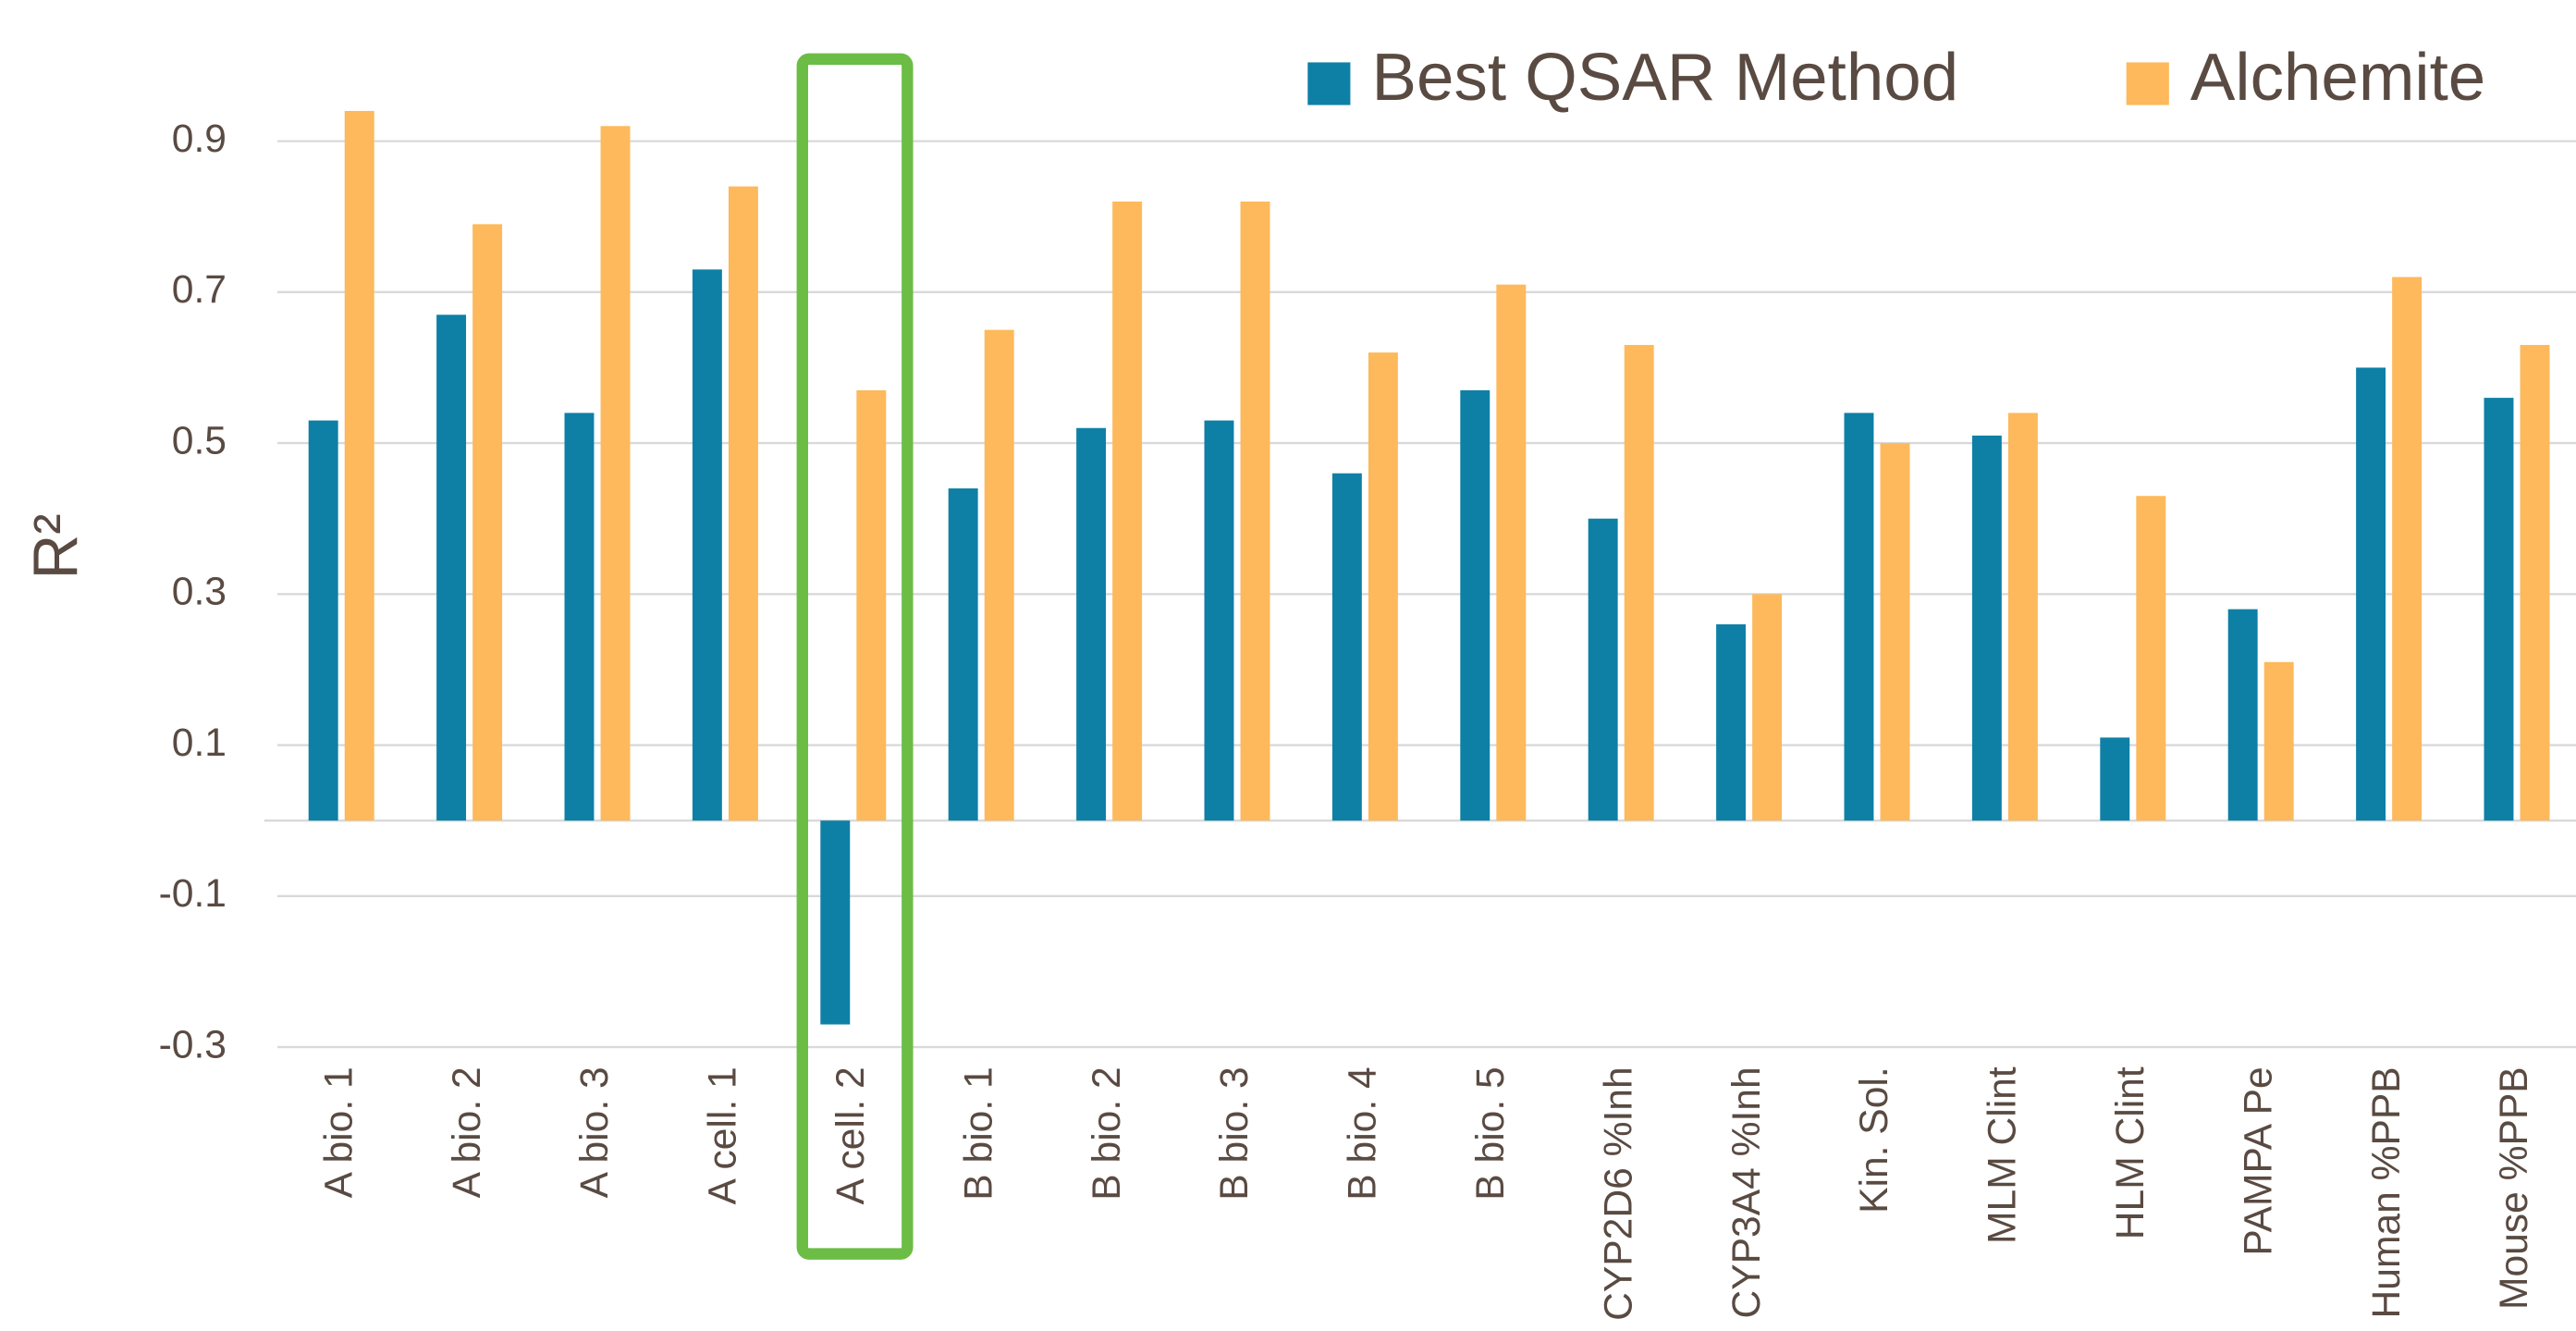 The width and height of the screenshot is (2576, 1331). Describe the element at coordinates (193, 1044) in the screenshot. I see `y-tick-label: -0.3` at that location.